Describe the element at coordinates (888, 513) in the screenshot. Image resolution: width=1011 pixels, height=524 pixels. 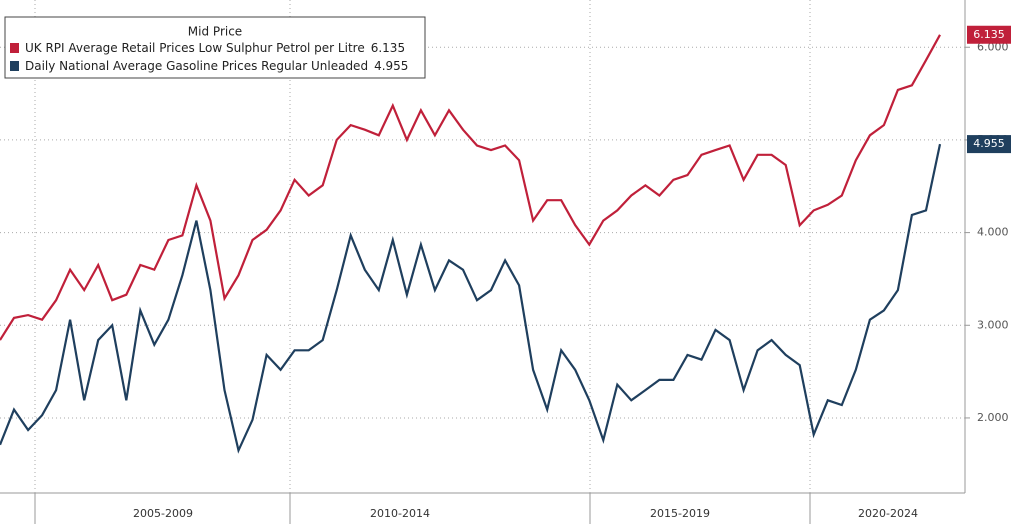
I see `x-tick-label: 2020-2024` at that location.